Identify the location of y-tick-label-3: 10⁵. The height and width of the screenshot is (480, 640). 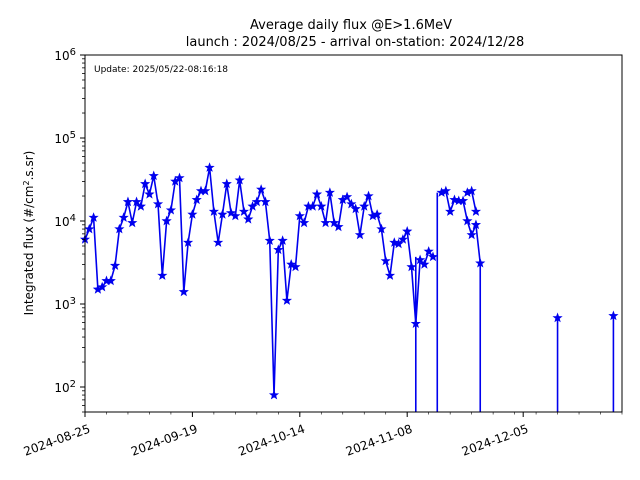
(65, 138).